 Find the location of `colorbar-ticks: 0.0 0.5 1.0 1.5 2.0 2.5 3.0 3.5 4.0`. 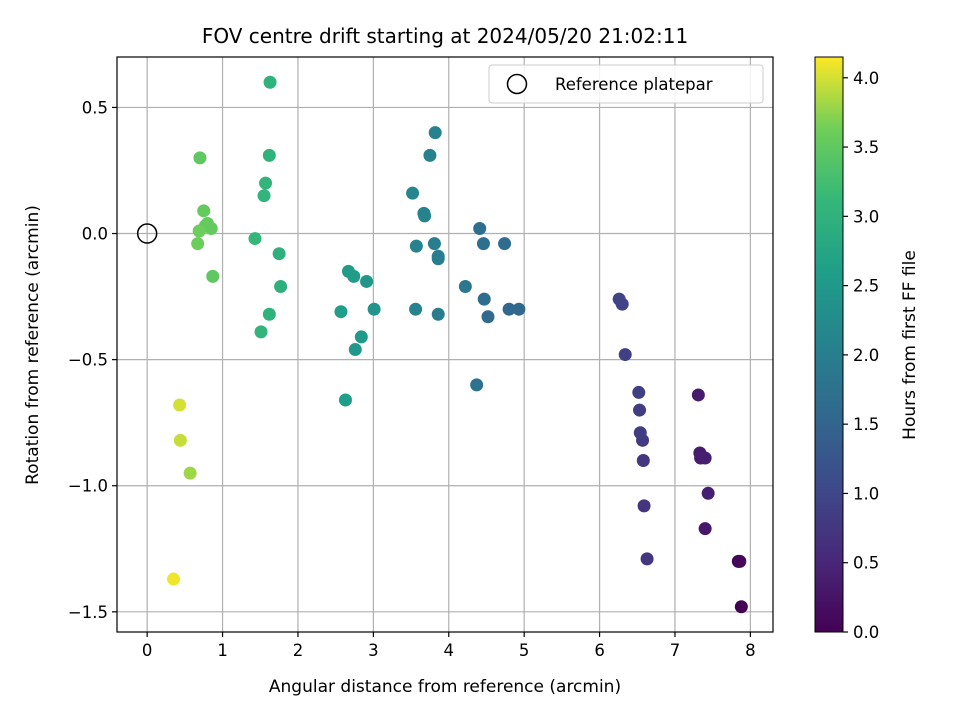

colorbar-ticks: 0.0 0.5 1.0 1.5 2.0 2.5 3.0 3.5 4.0 is located at coordinates (861, 355).